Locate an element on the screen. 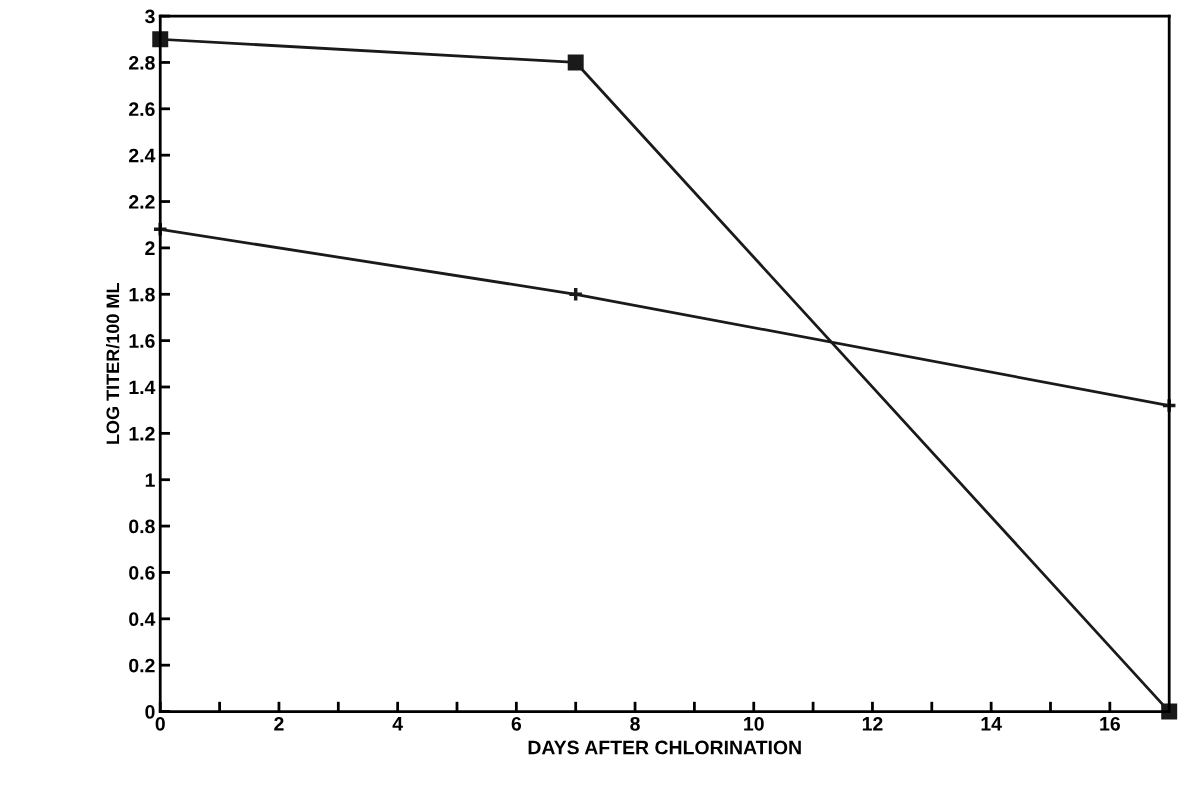 This screenshot has height=804, width=1187. y-tick-label: 1.8 is located at coordinates (142, 294).